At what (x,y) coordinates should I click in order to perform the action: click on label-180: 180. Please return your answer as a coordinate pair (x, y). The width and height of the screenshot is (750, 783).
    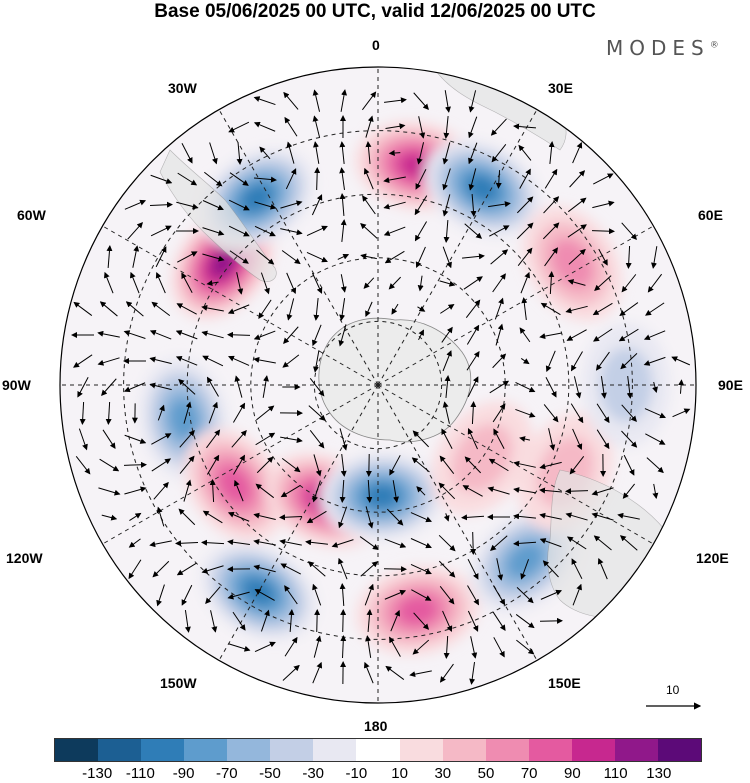
    Looking at the image, I should click on (376, 726).